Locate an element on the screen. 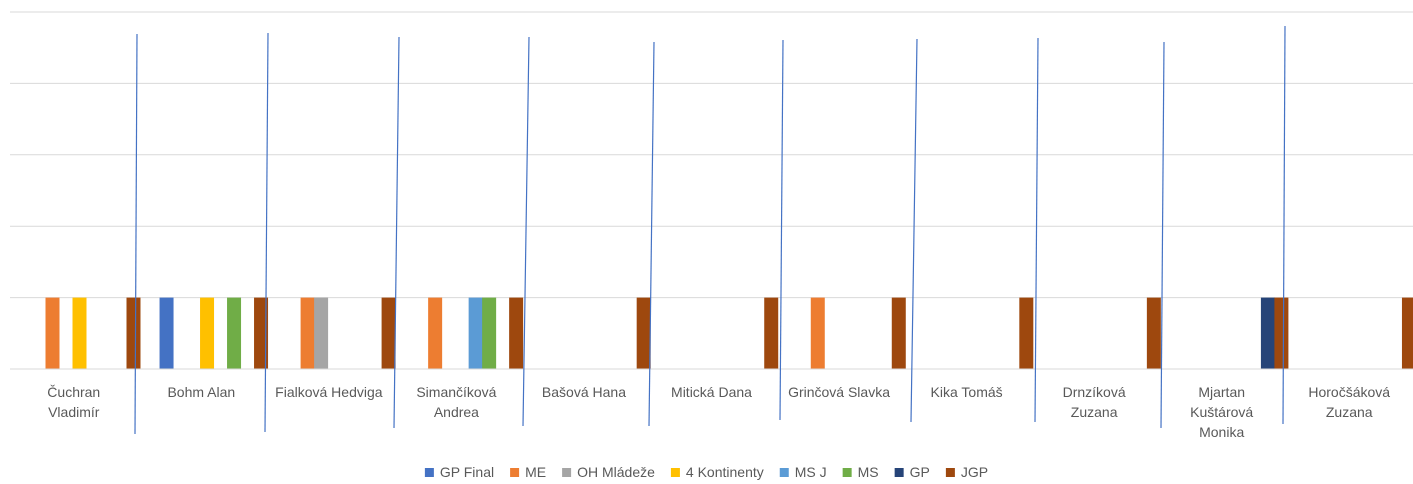  legend-label: MS is located at coordinates (868, 472).